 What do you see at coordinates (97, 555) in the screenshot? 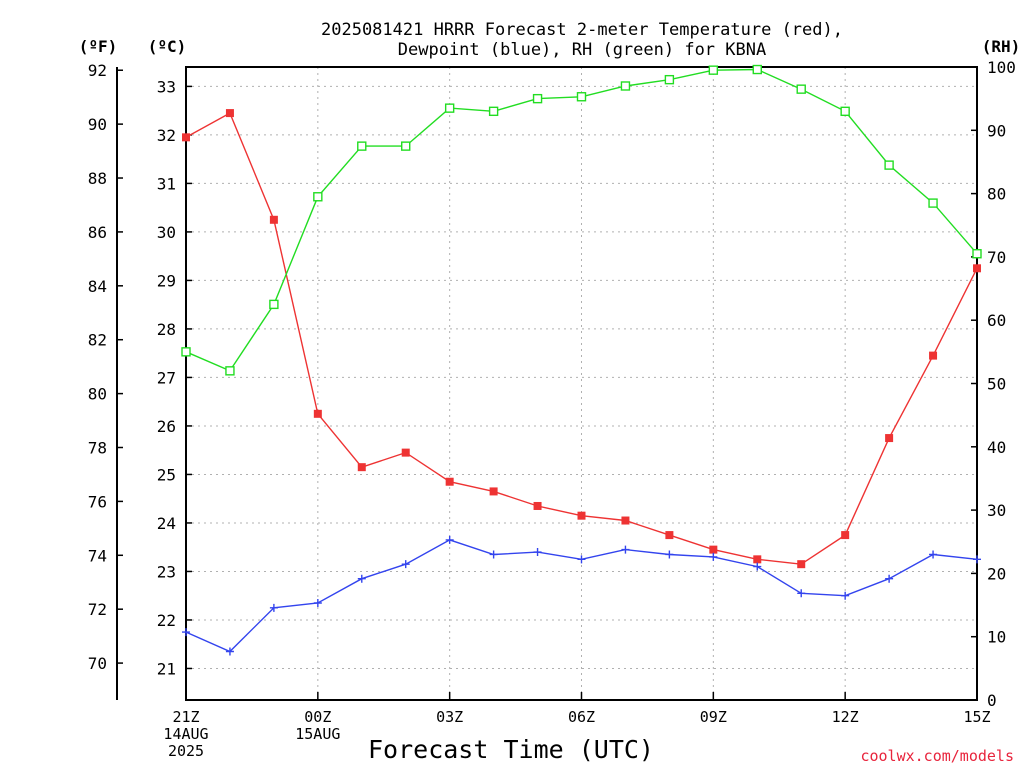
I see `fahrenheit-tick-label: 74` at bounding box center [97, 555].